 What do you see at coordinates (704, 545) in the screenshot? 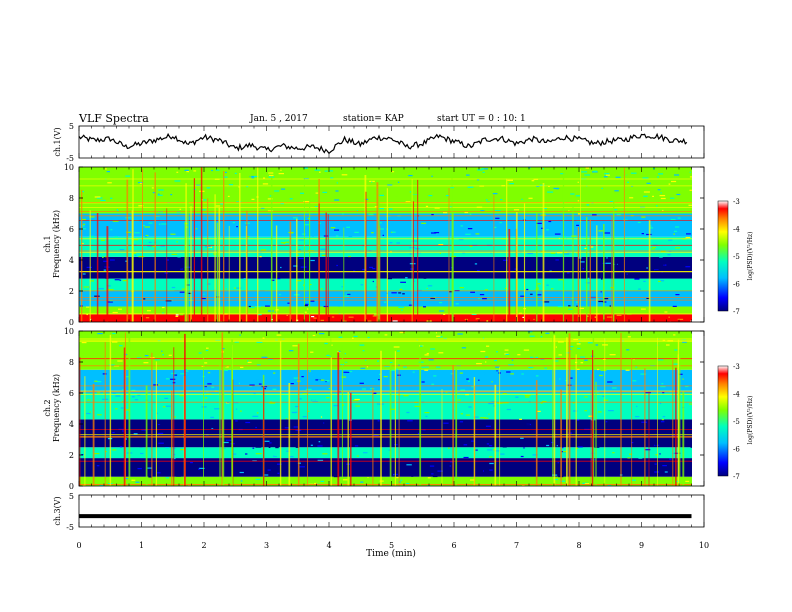
I see `x-tick-label: 10` at bounding box center [704, 545].